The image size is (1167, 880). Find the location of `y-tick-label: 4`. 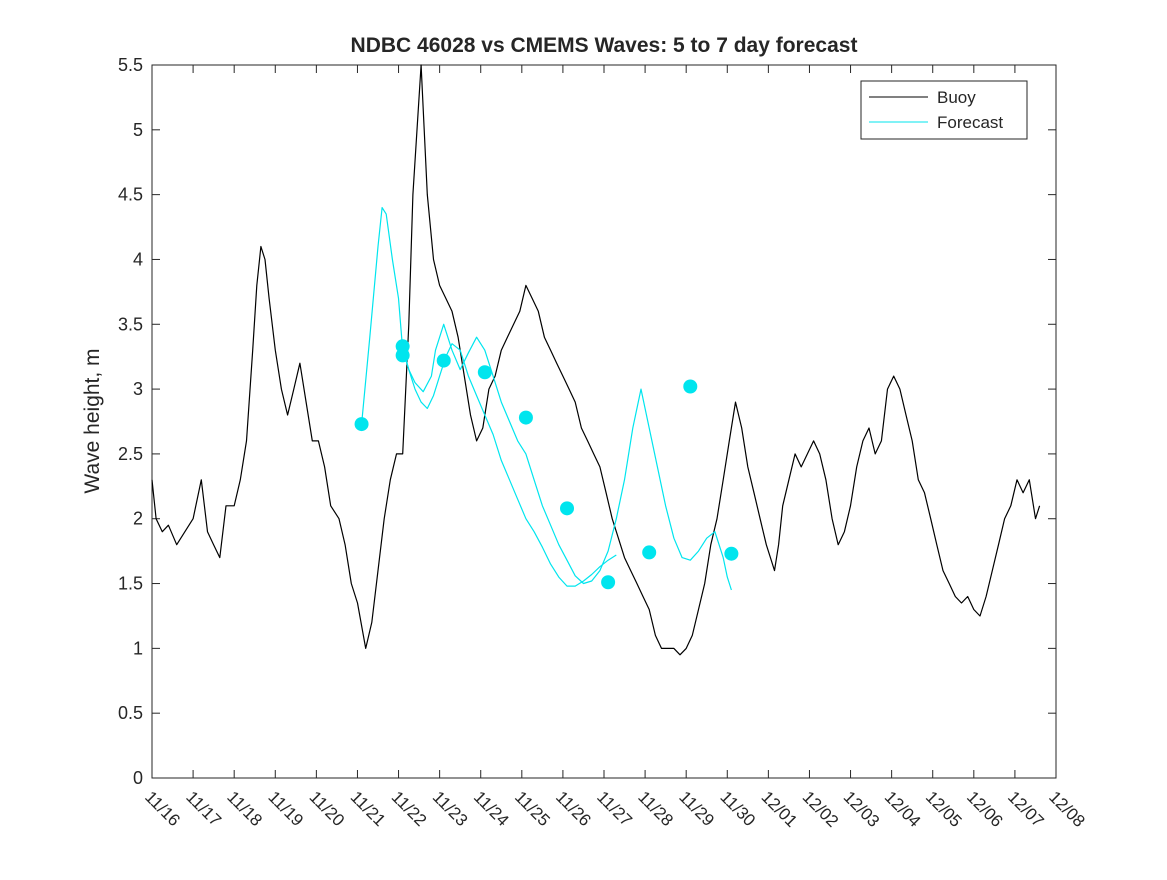

y-tick-label: 4 is located at coordinates (138, 259).